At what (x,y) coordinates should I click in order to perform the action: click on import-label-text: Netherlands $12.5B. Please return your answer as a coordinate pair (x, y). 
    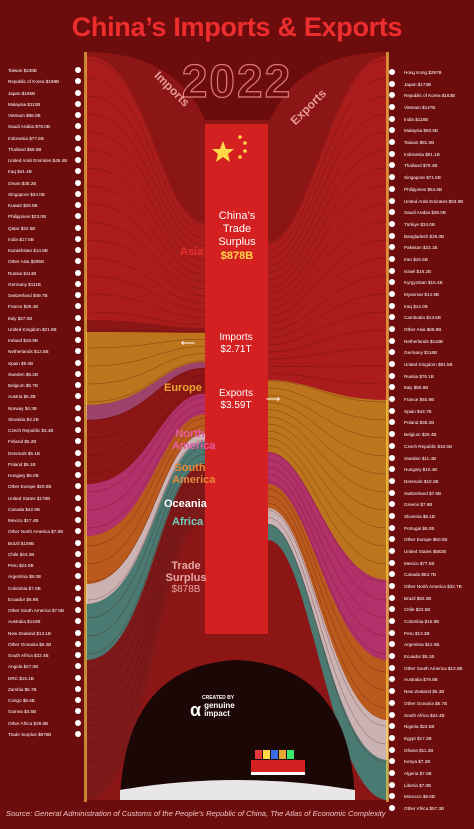
    Looking at the image, I should click on (28, 352).